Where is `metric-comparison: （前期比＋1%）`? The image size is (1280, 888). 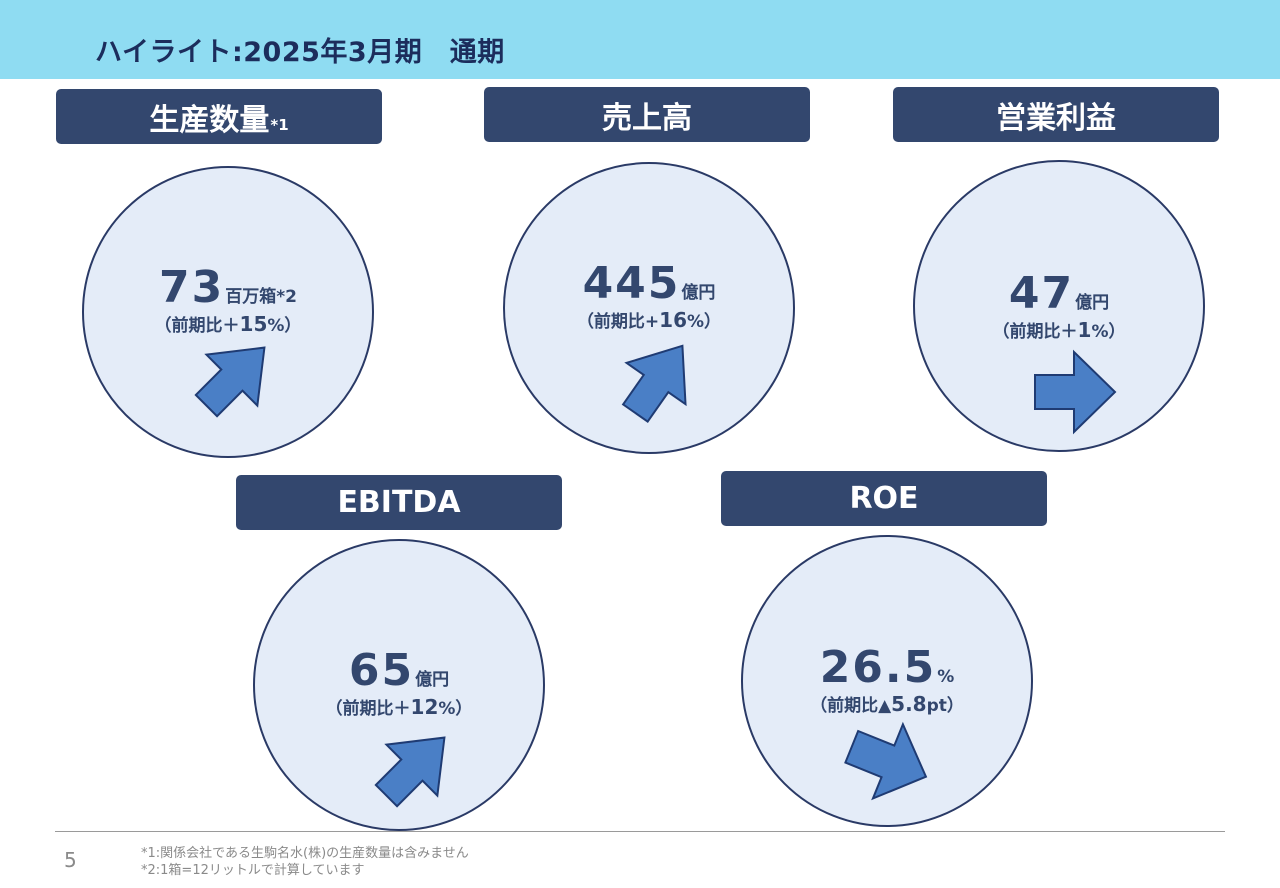 metric-comparison: （前期比＋1%） is located at coordinates (1059, 330).